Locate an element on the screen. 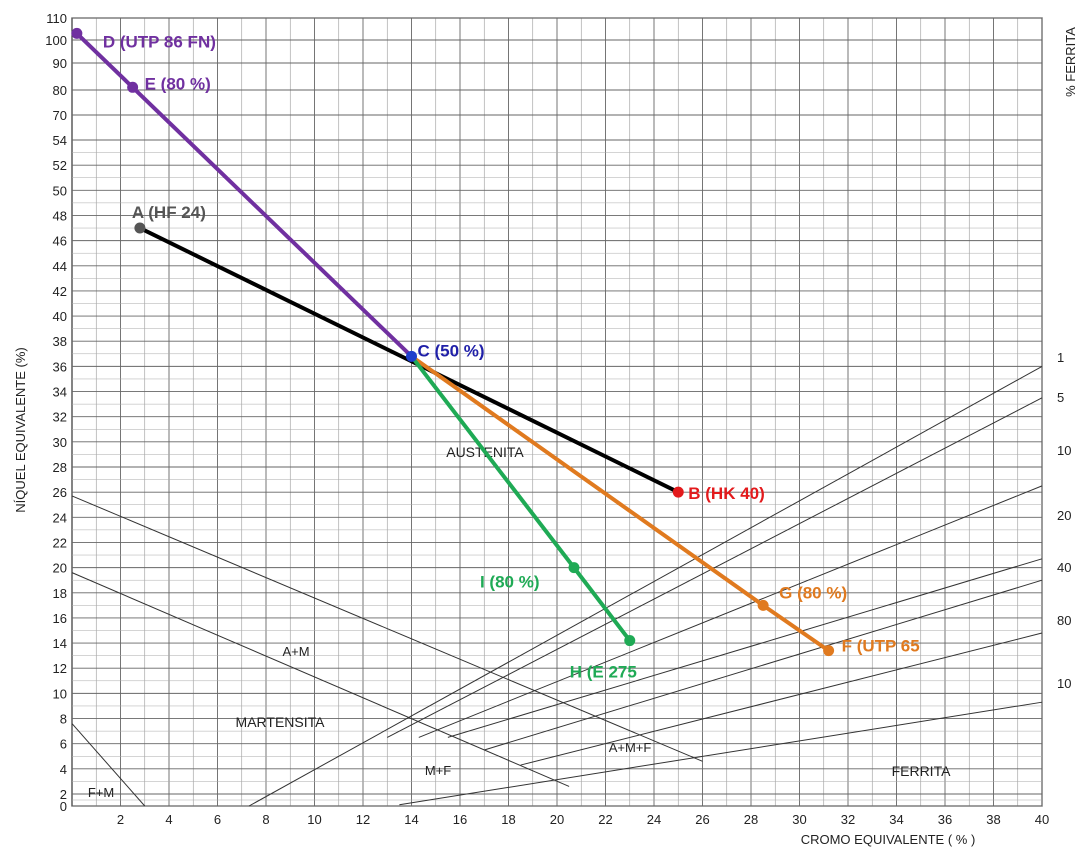 The height and width of the screenshot is (855, 1081). y-tick-label: 18 is located at coordinates (60, 593).